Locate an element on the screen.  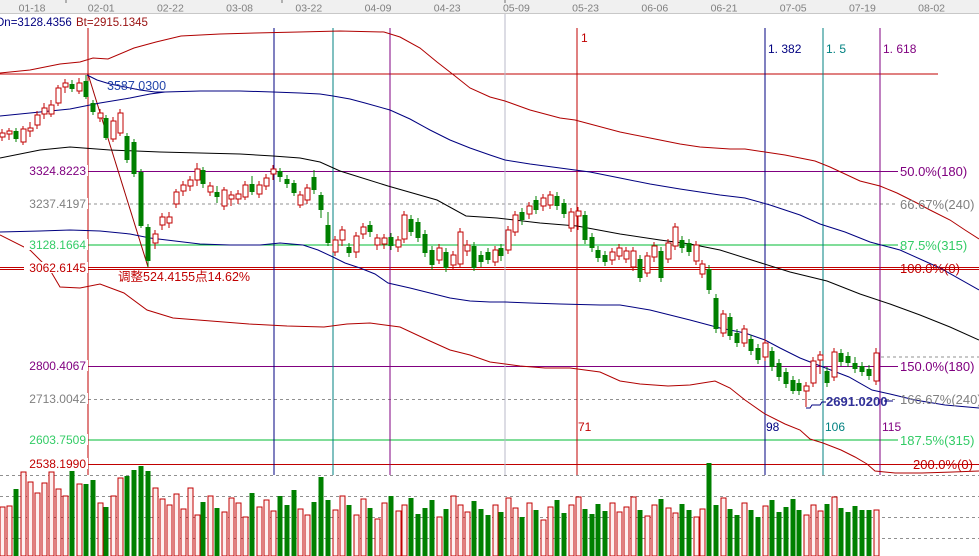
svg-text: 1 is located at coordinates (584, 38).